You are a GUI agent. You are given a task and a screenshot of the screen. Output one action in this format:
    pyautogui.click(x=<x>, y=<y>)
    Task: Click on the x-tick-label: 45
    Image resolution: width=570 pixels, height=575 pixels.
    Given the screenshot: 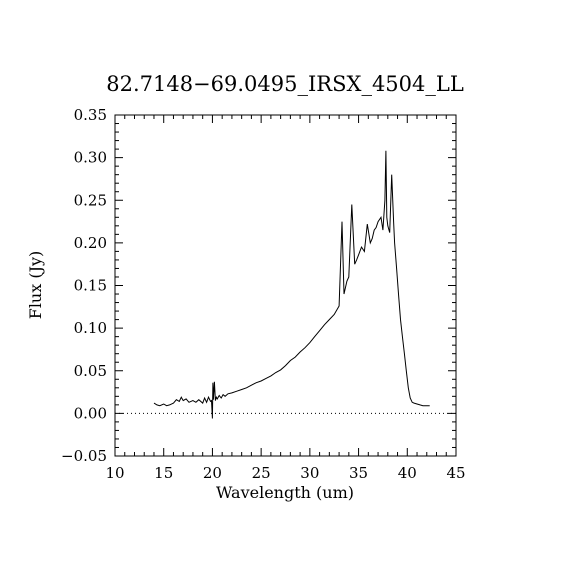 What is the action you would take?
    pyautogui.click(x=455, y=473)
    